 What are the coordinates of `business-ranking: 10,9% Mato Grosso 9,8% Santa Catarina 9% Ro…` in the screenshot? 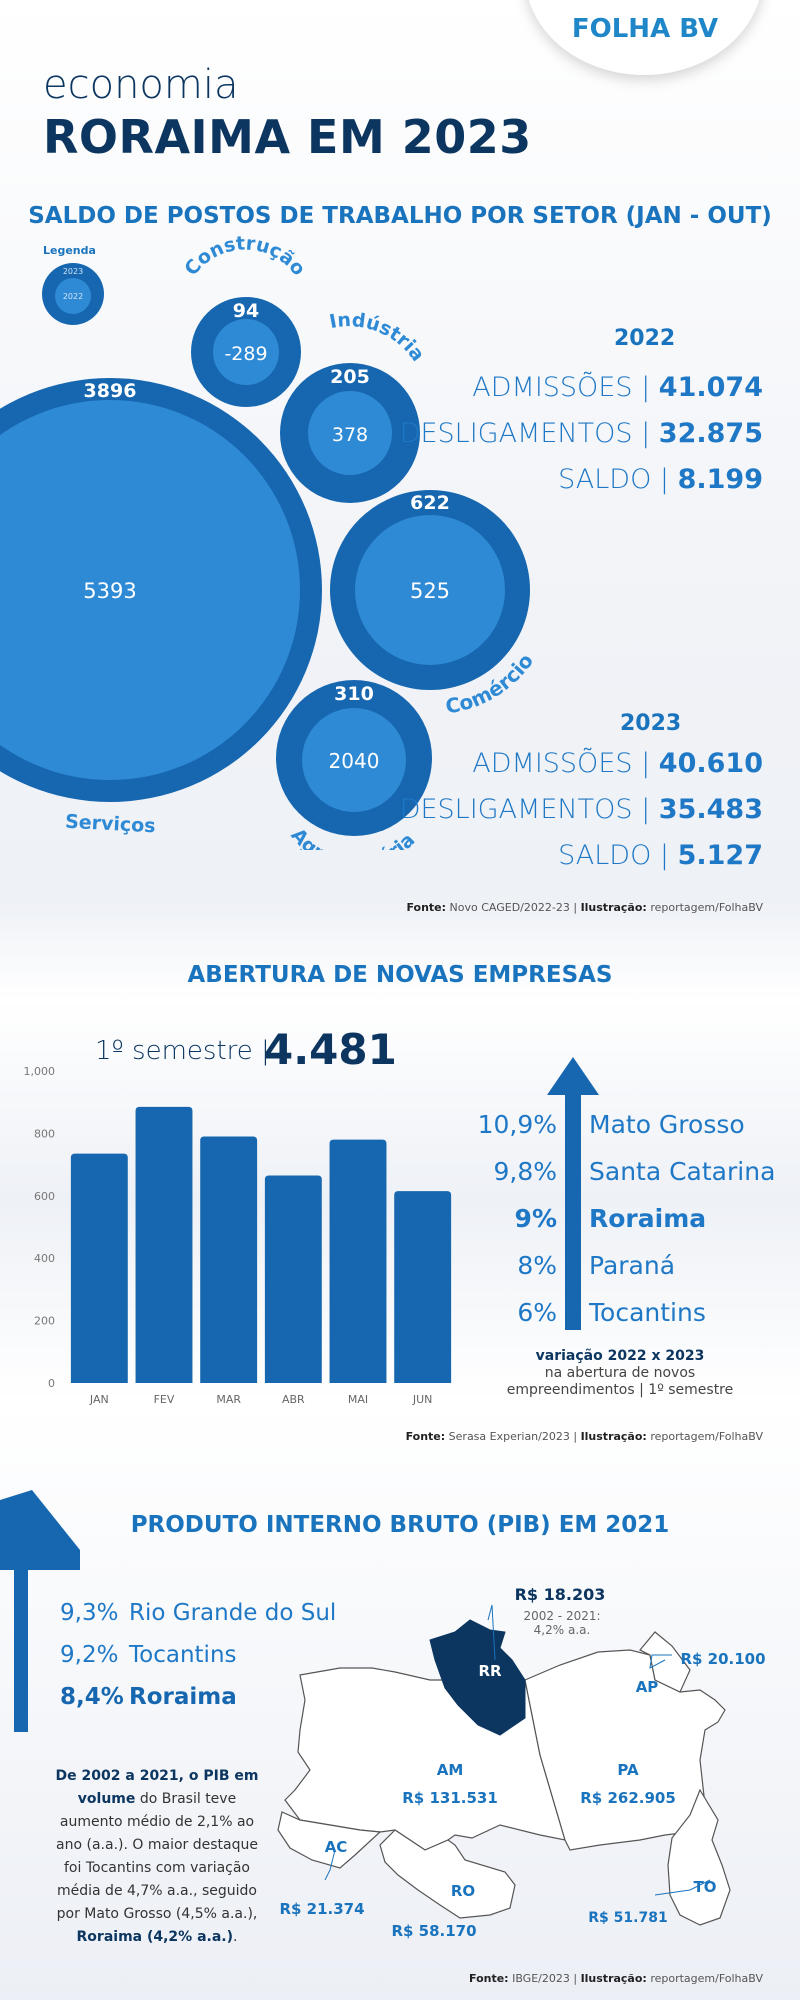 It's located at (620, 1227).